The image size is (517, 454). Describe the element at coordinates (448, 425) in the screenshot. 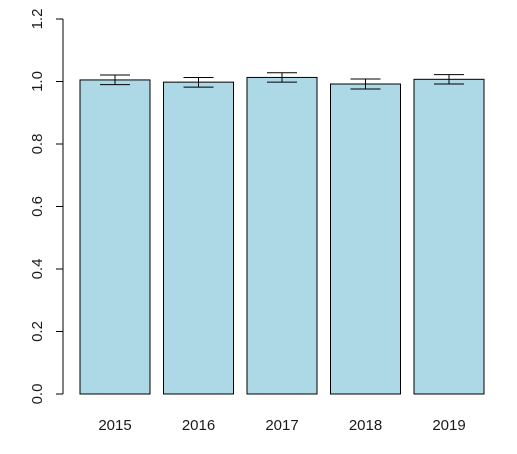

I see `x-tick-label: 2019` at that location.